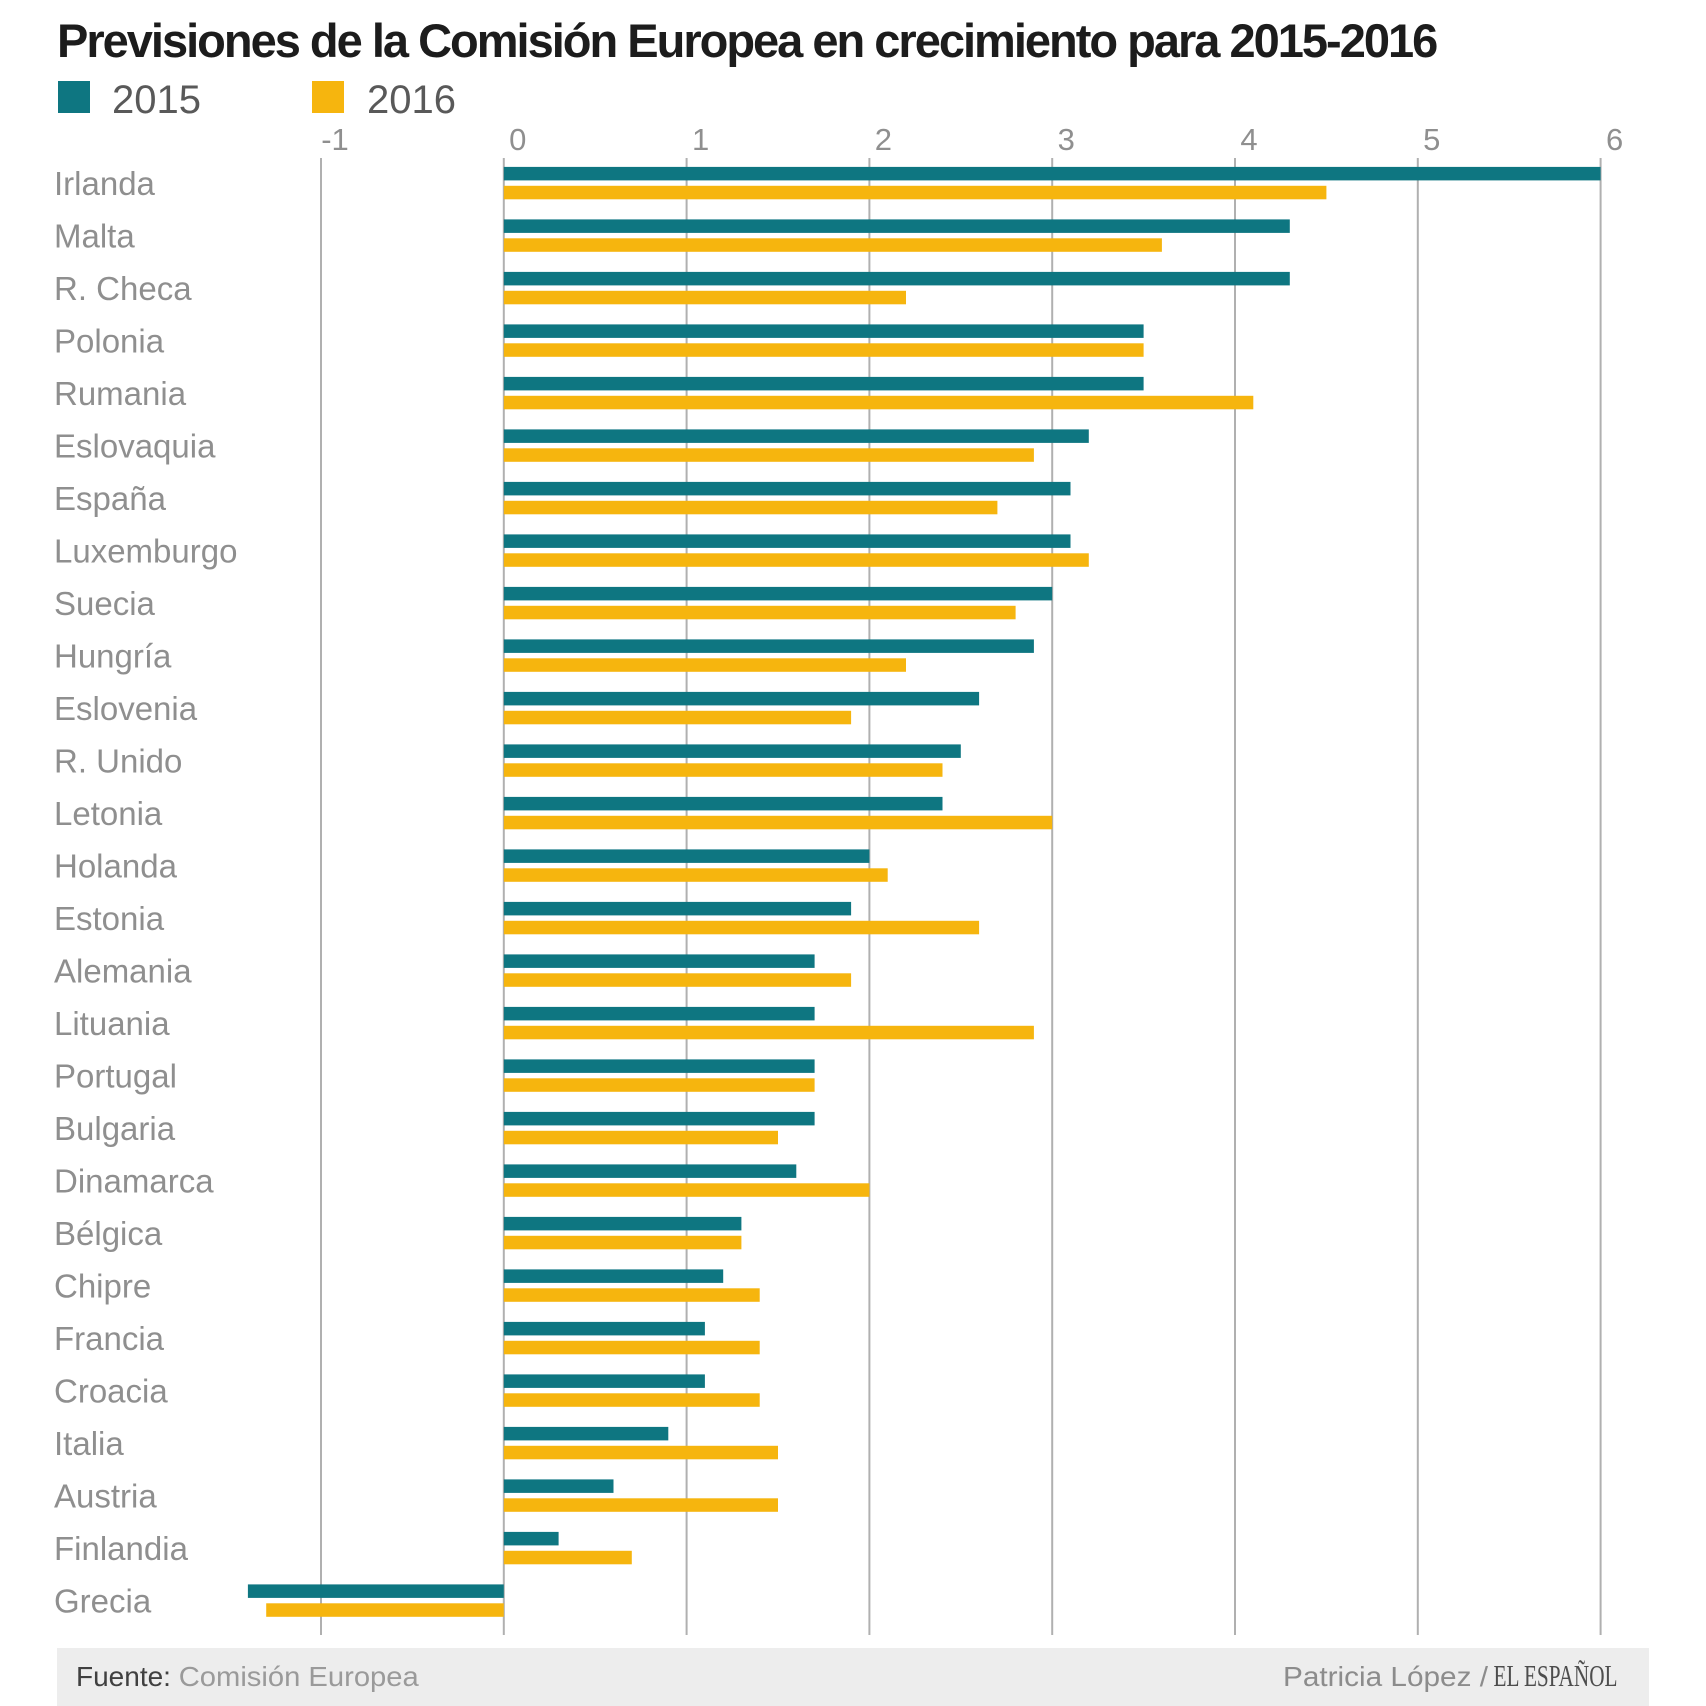 The image size is (1706, 1706). Describe the element at coordinates (110, 498) in the screenshot. I see `svg-text: España` at that location.